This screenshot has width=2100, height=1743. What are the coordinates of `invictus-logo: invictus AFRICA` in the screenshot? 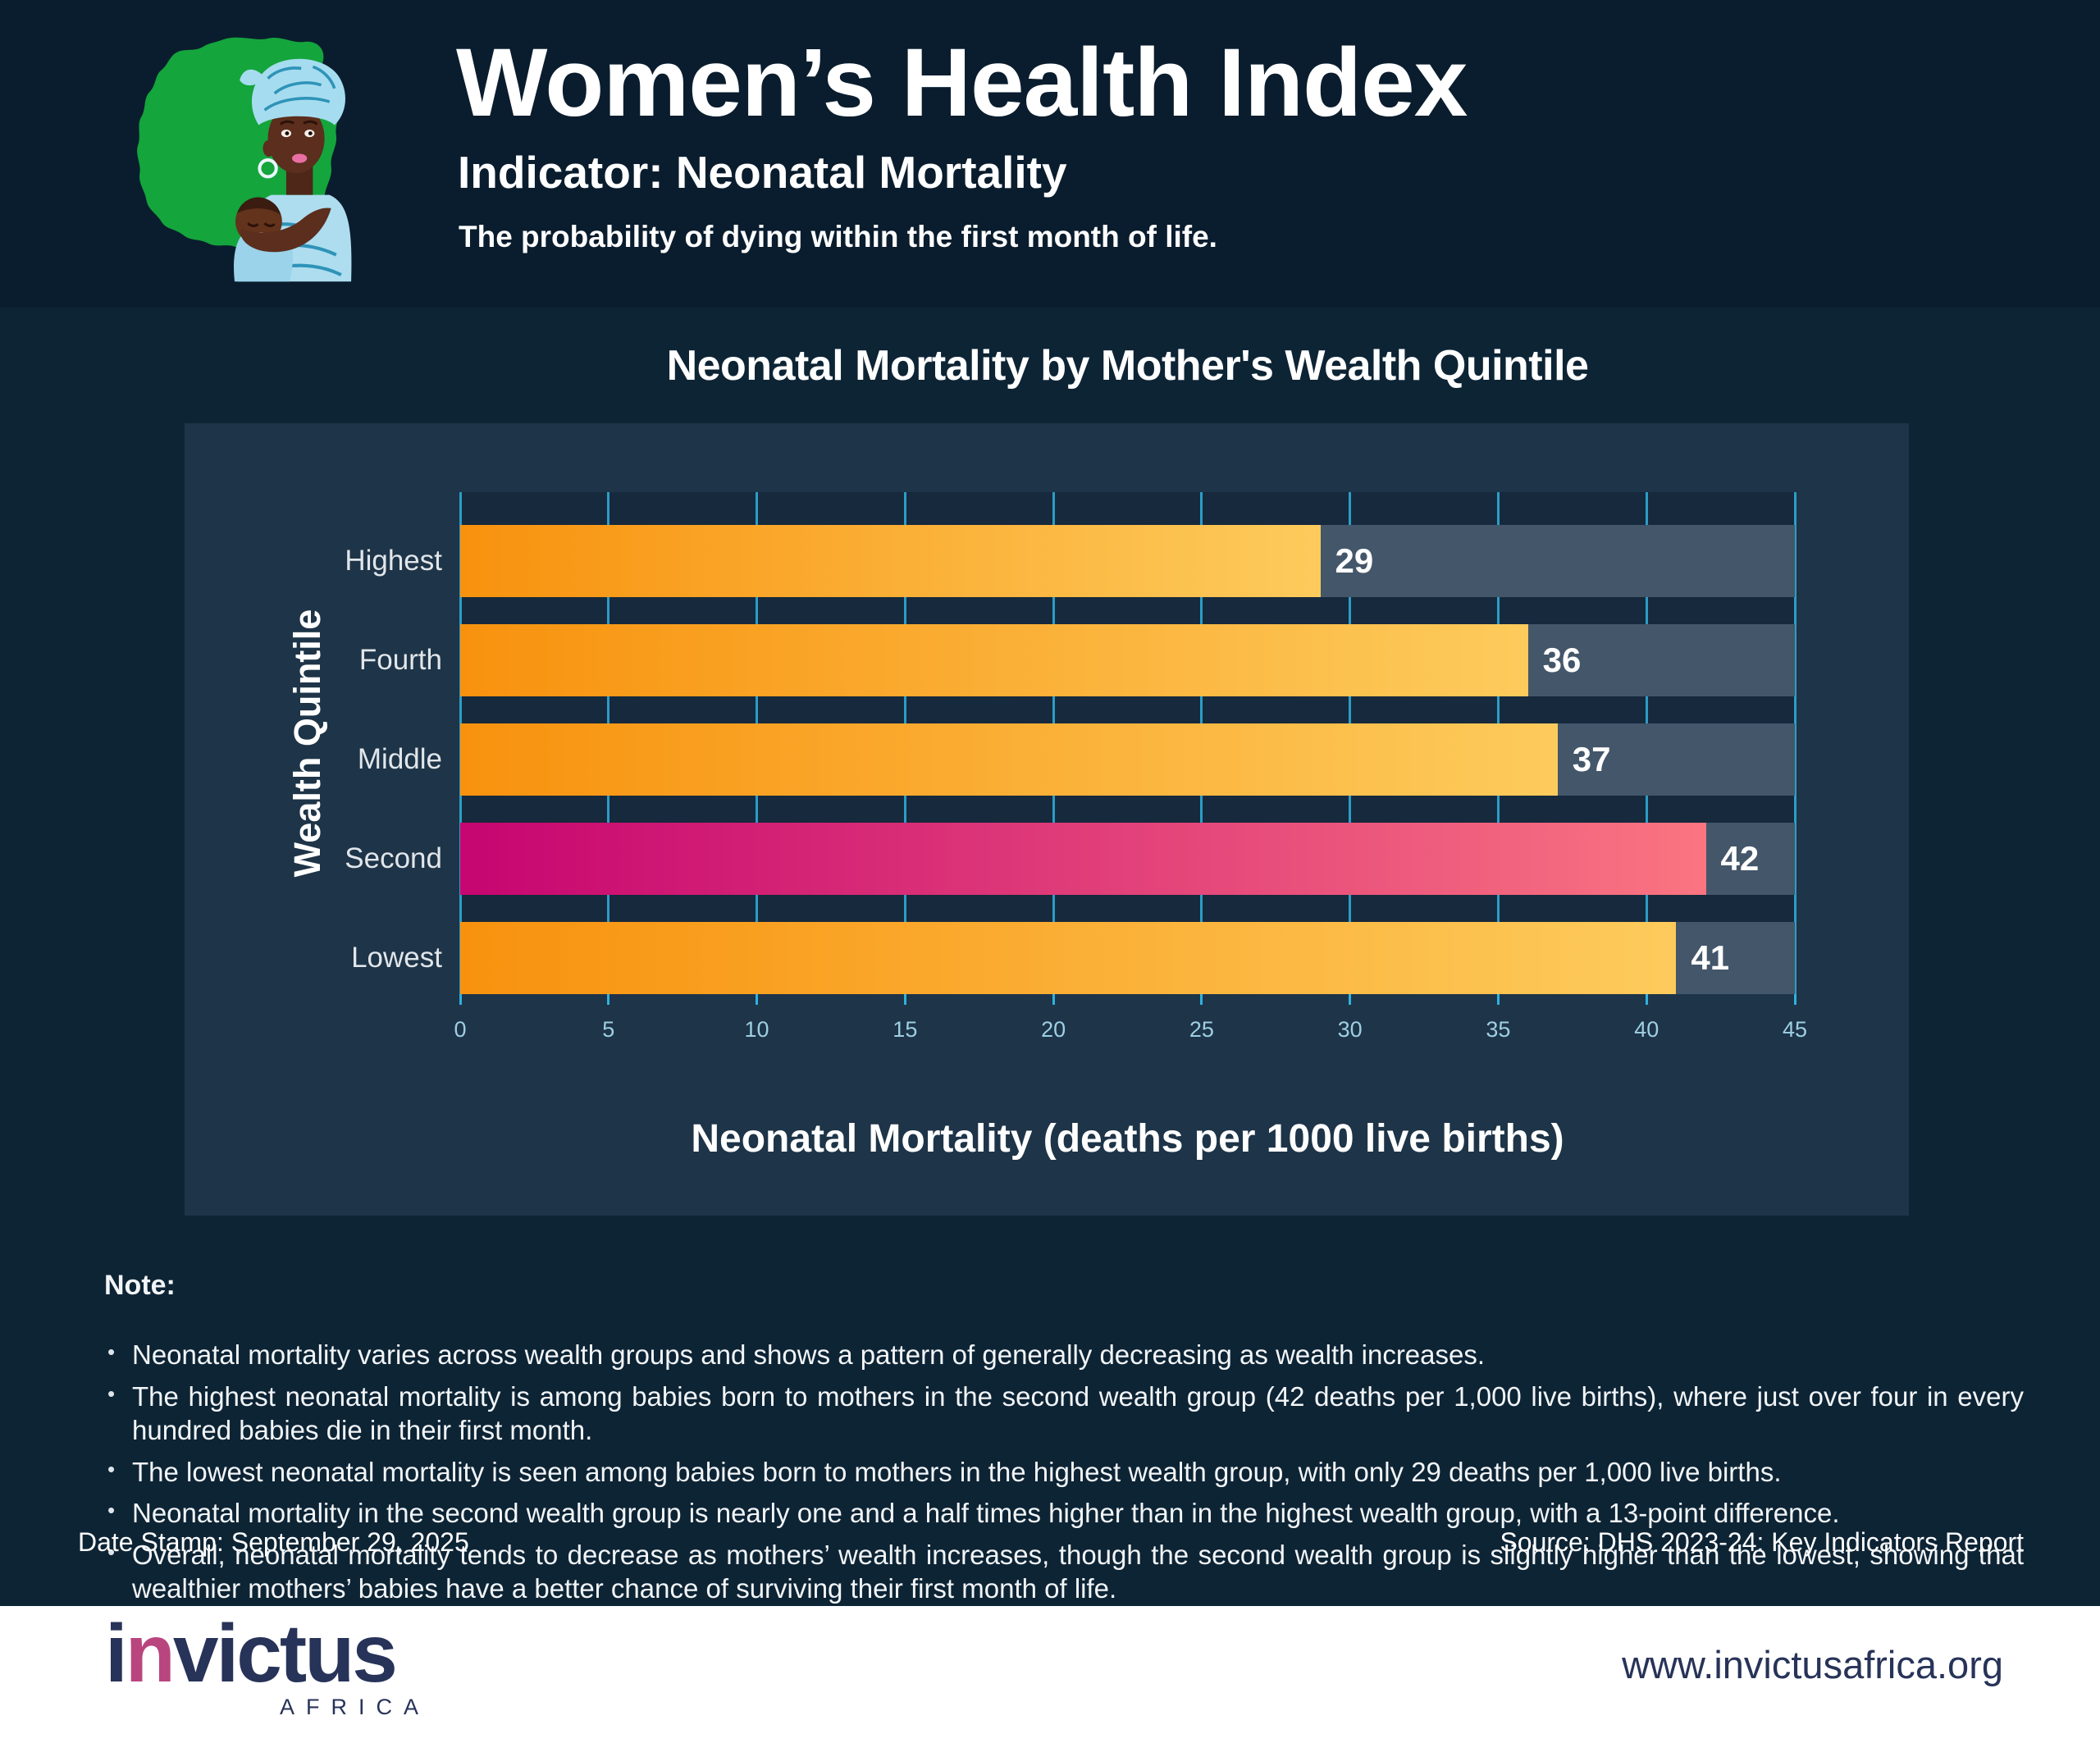 It's located at (269, 1666).